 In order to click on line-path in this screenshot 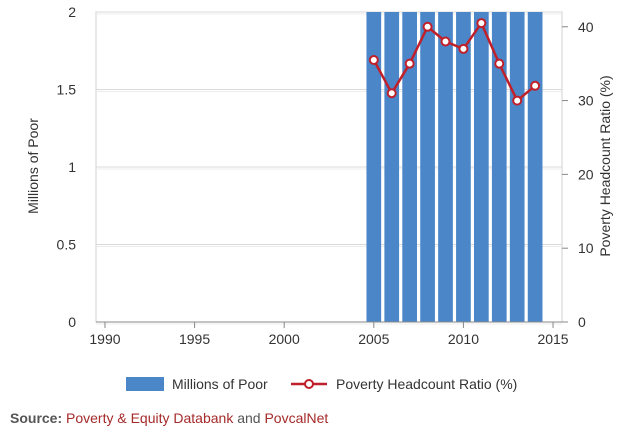, I will do `click(454, 61)`.